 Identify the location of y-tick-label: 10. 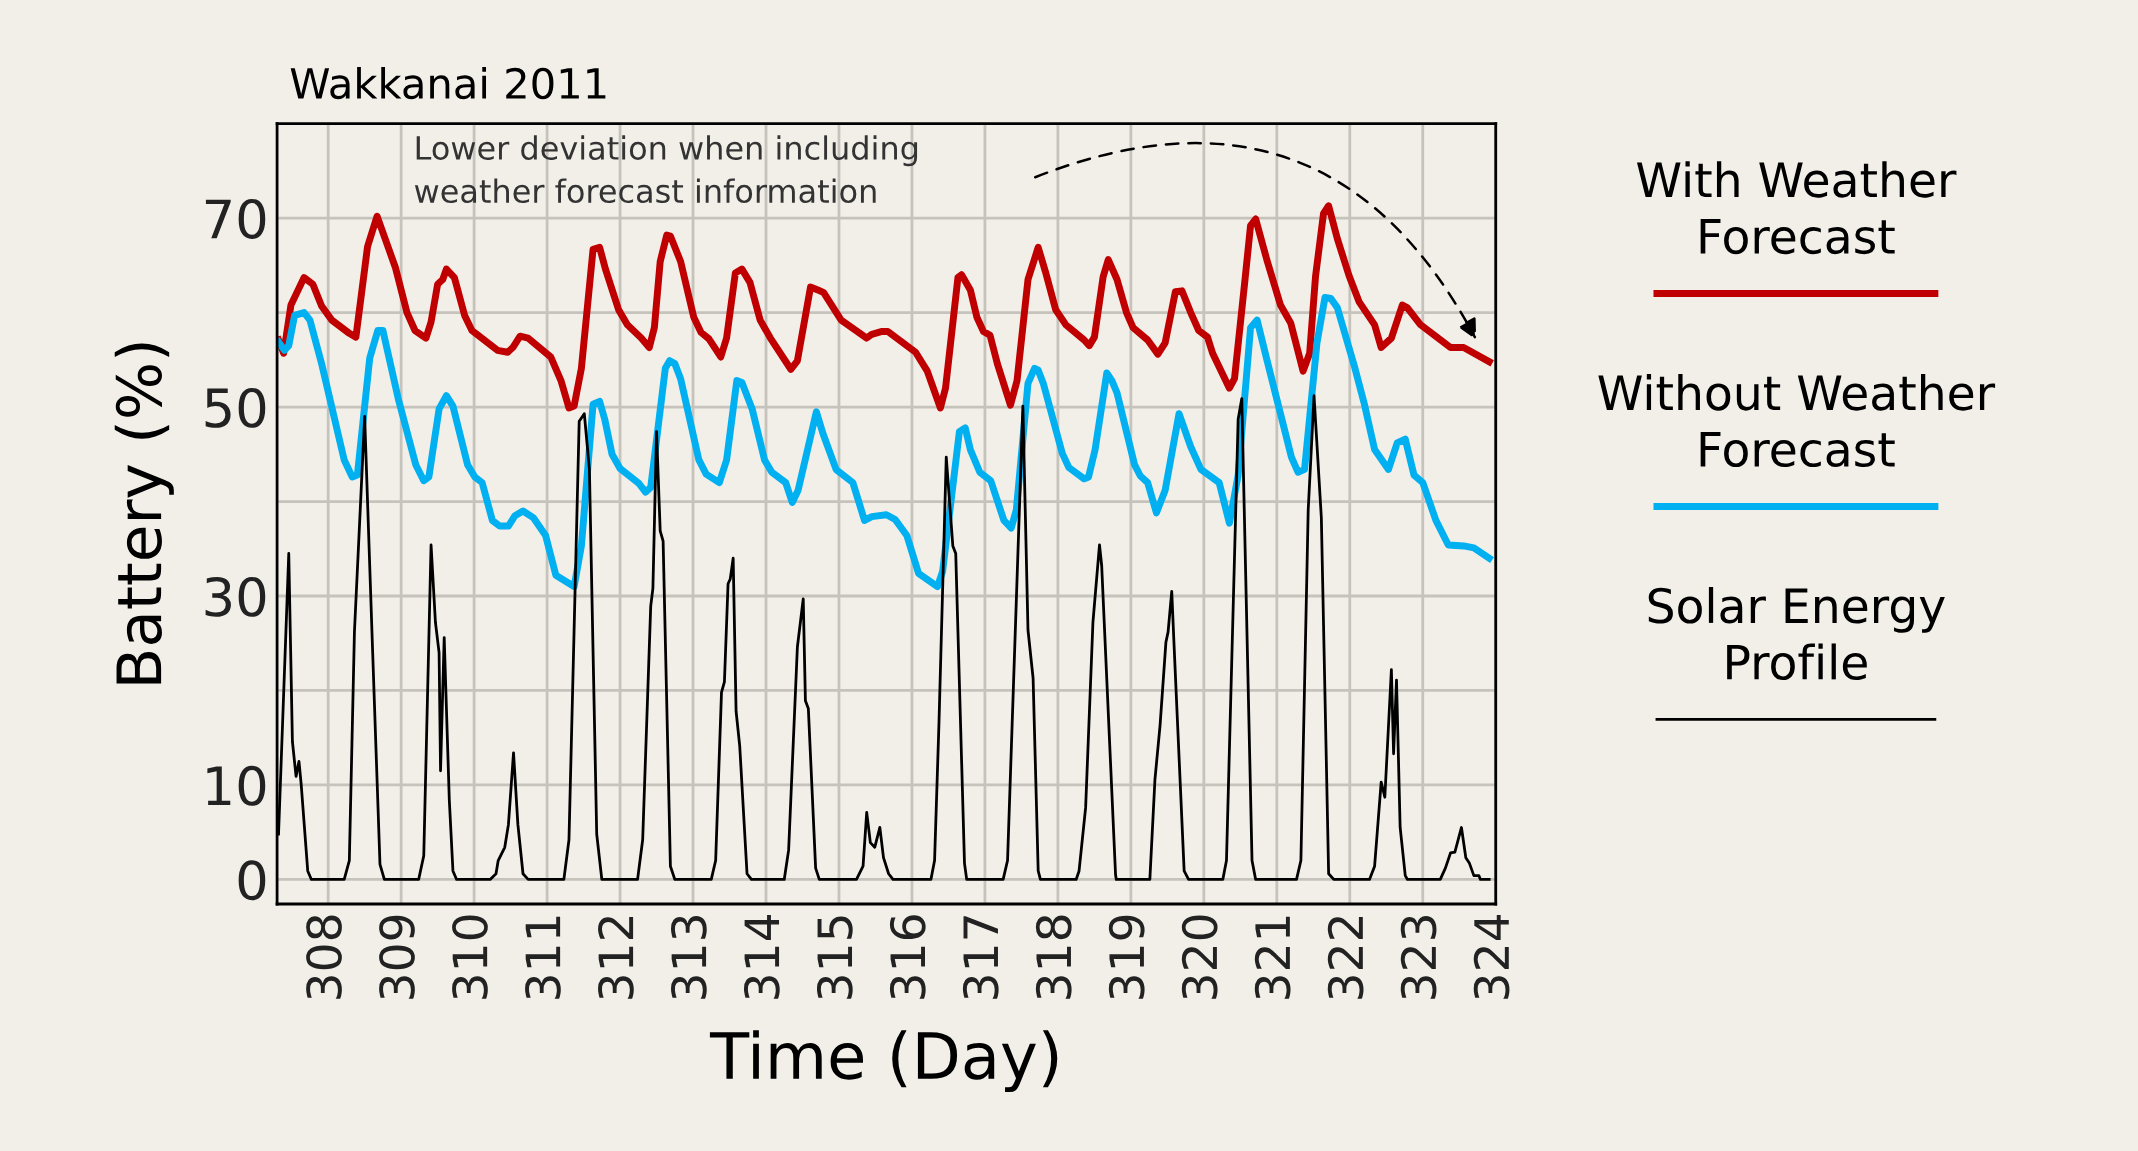
(236, 785).